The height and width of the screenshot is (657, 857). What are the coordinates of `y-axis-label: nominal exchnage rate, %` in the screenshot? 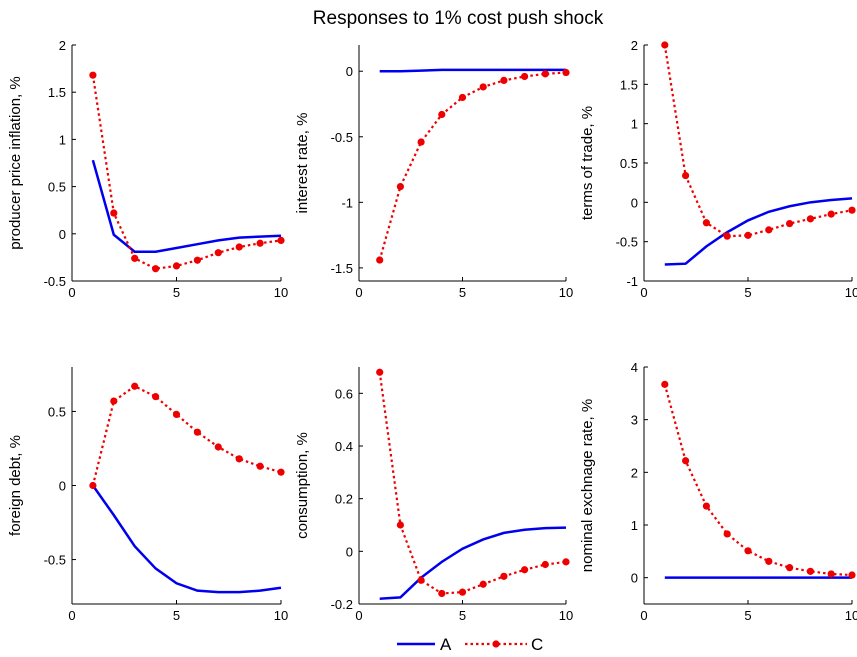 It's located at (587, 485).